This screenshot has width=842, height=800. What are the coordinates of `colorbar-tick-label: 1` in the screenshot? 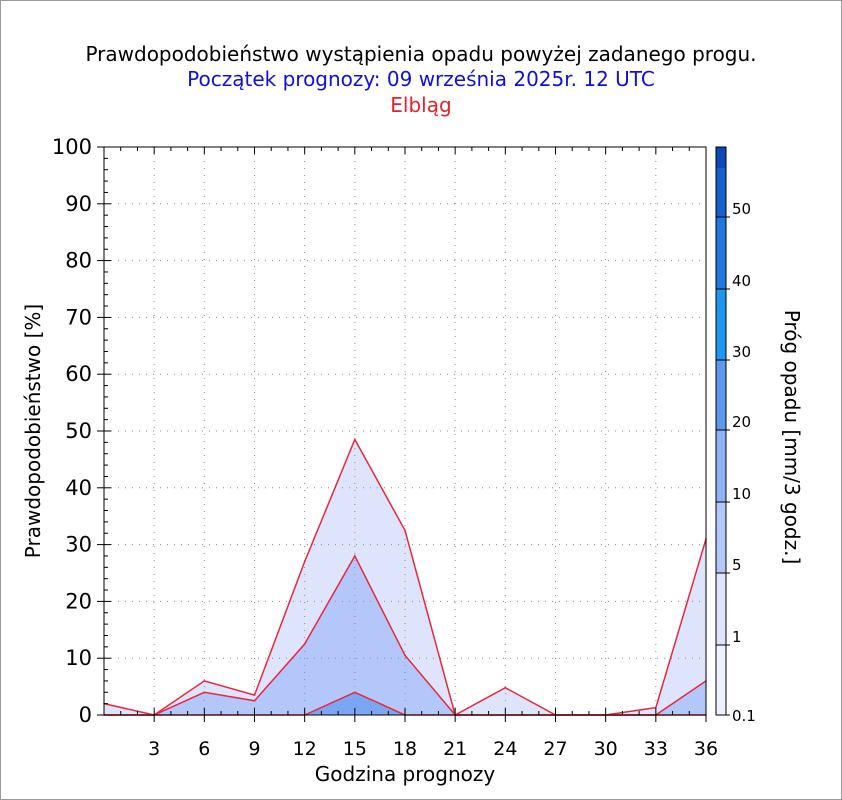 It's located at (737, 637).